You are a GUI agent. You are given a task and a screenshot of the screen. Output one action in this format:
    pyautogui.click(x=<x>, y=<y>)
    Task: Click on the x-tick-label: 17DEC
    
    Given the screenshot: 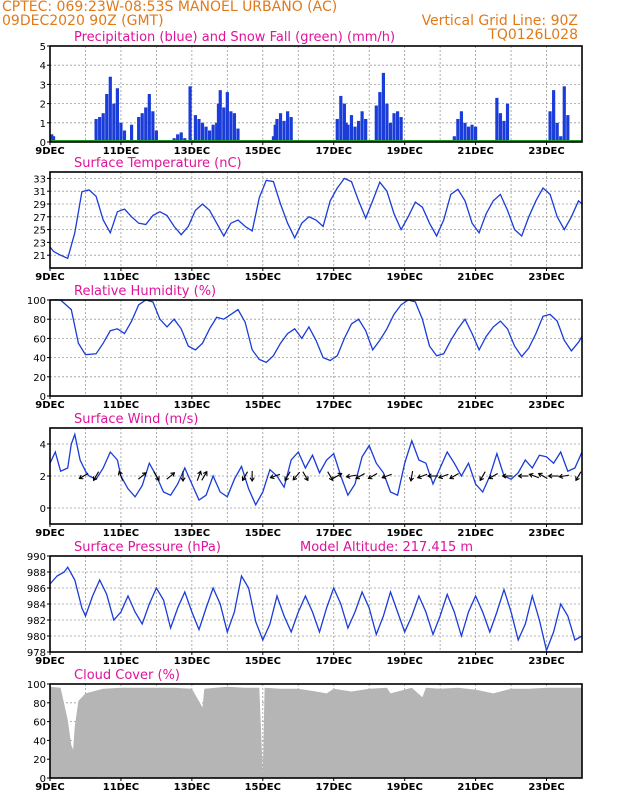 What is the action you would take?
    pyautogui.click(x=334, y=405)
    